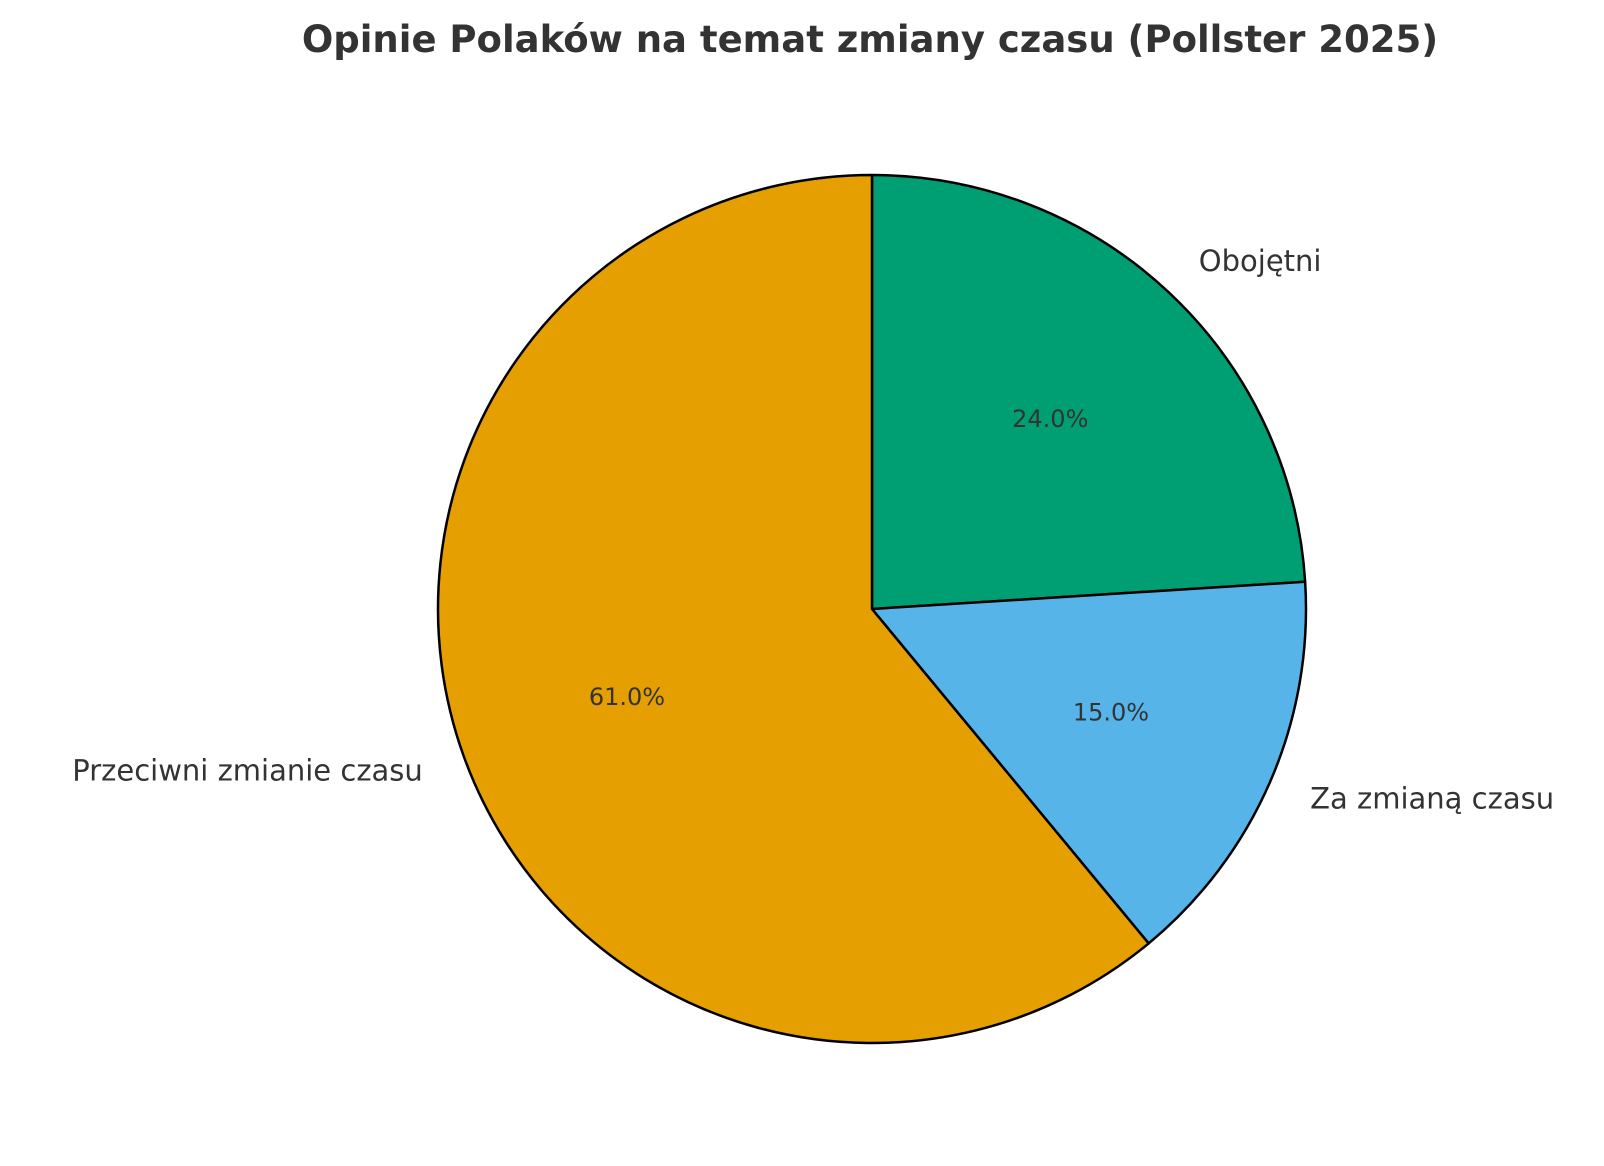 The height and width of the screenshot is (1166, 1604). Describe the element at coordinates (1050, 419) in the screenshot. I see `slice-percent-0: 24.0%` at that location.